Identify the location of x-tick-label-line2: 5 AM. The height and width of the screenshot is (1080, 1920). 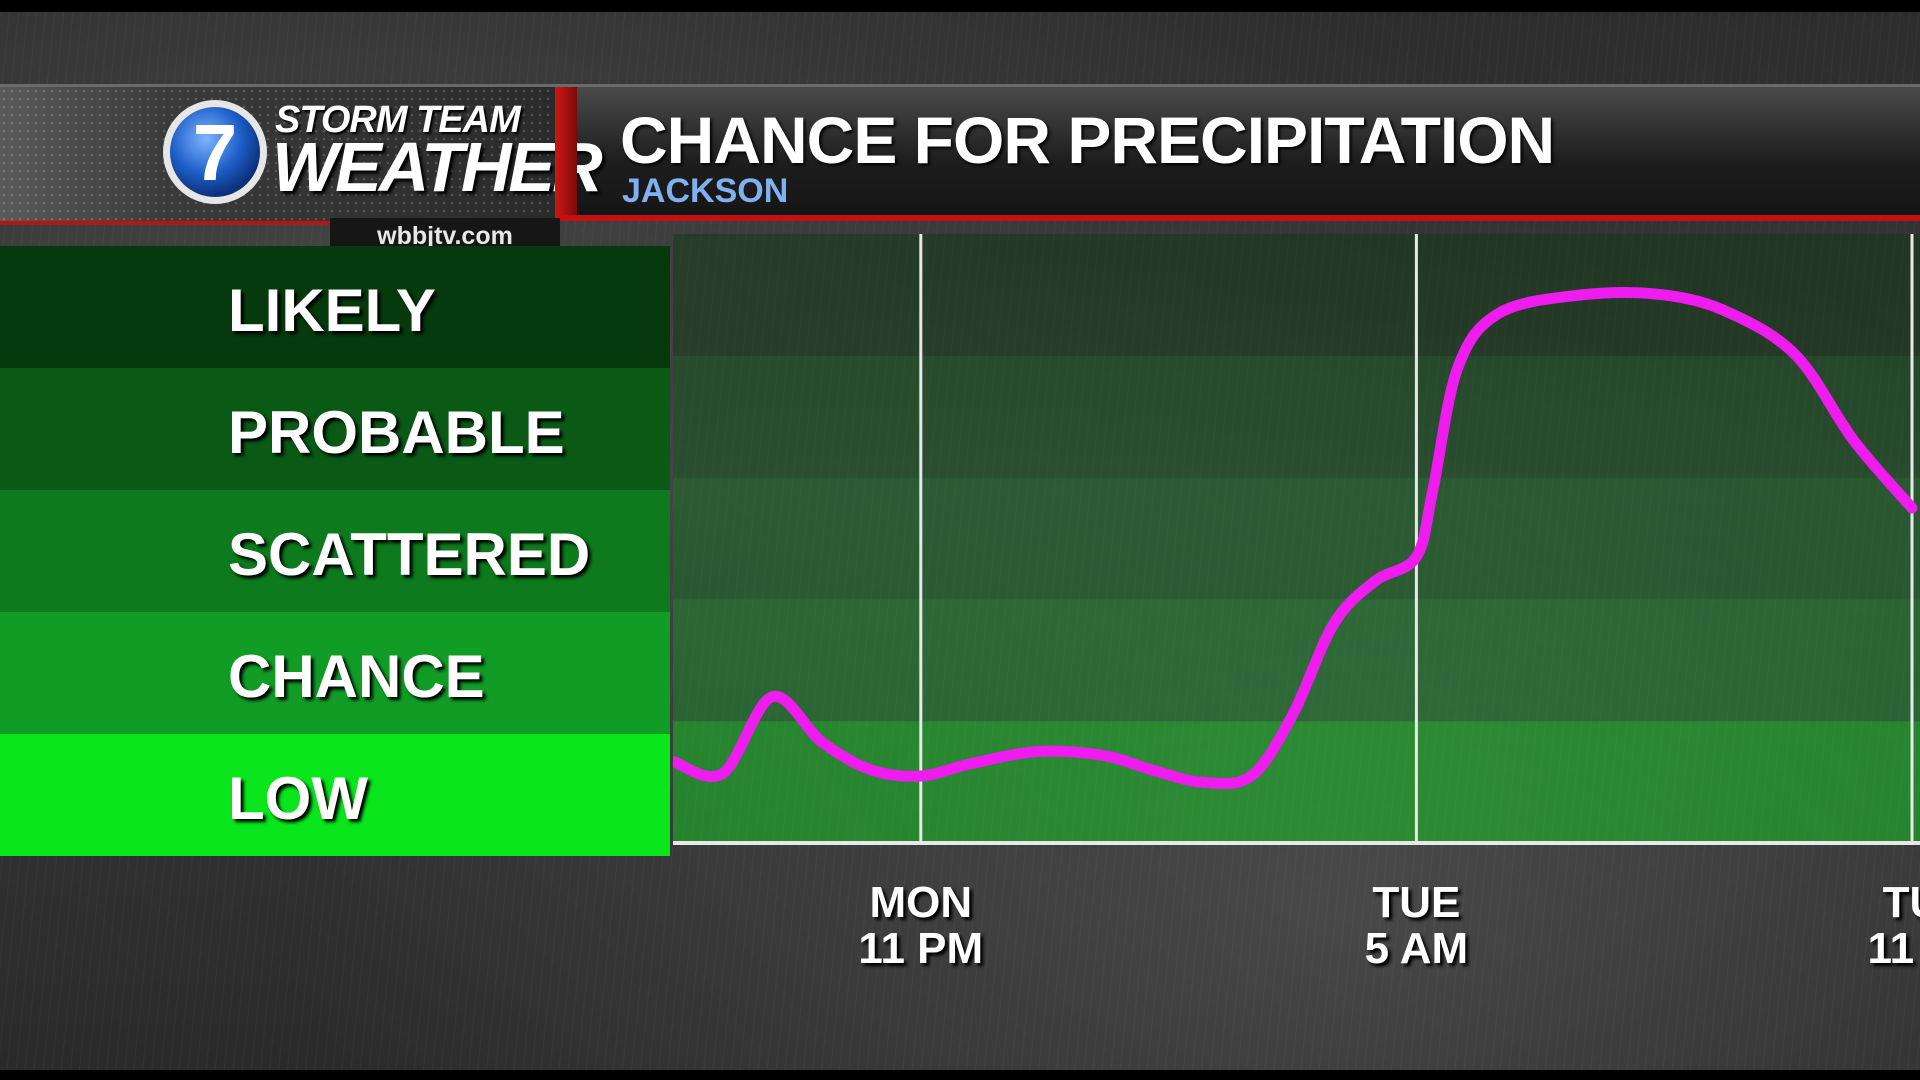
(1416, 948).